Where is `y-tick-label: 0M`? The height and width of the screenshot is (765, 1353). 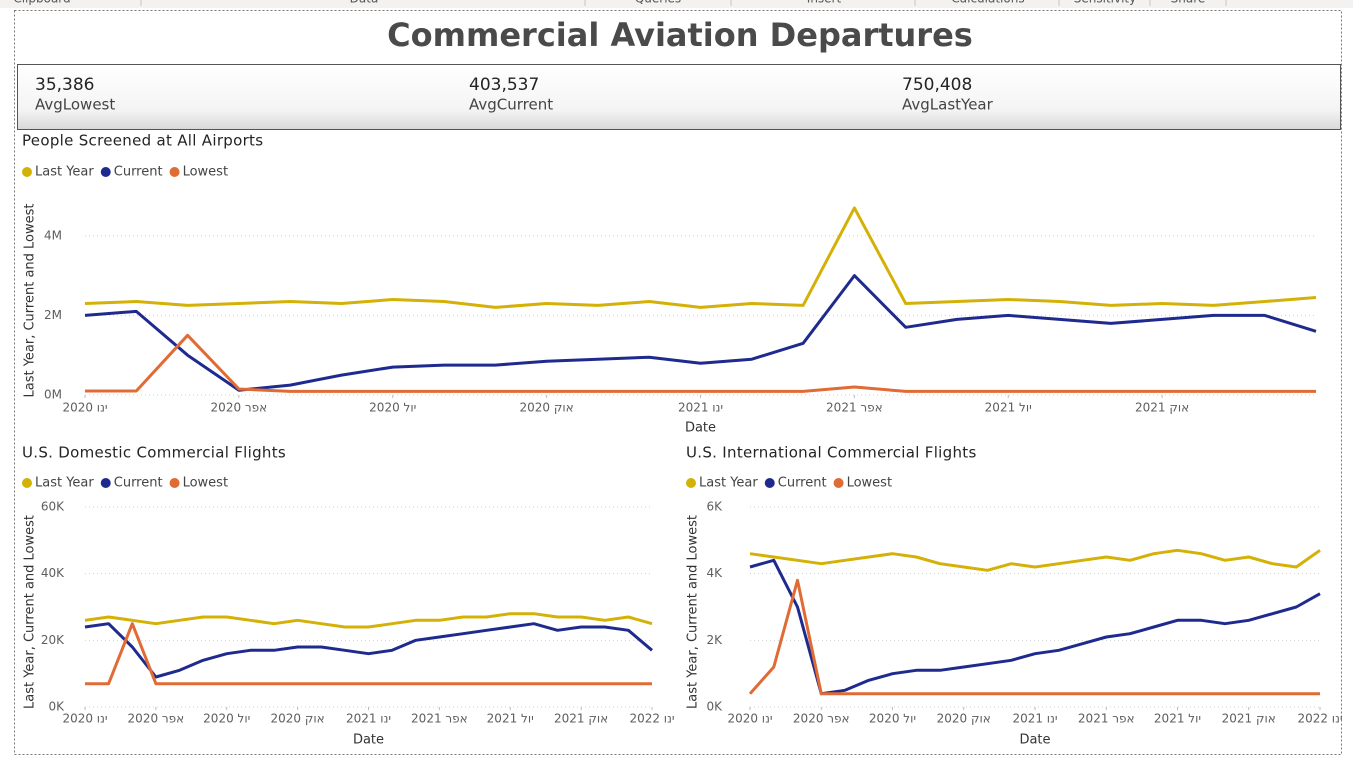 y-tick-label: 0M is located at coordinates (53, 395).